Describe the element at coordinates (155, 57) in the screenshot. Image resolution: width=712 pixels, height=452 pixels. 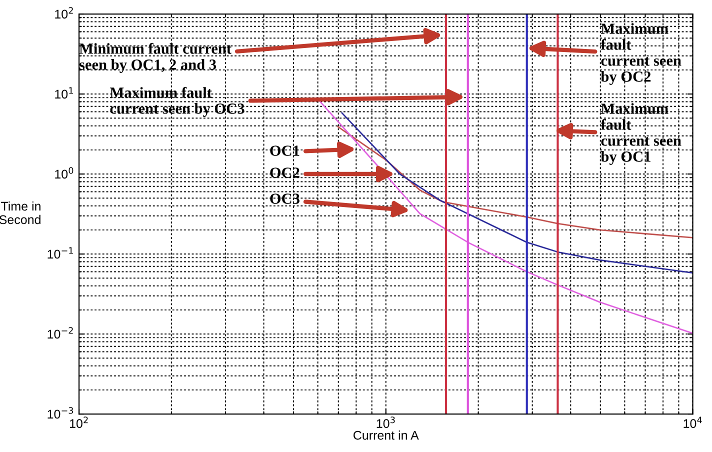
I see `annotation: Minimum fault current seen by OC1, 2 and 3` at that location.